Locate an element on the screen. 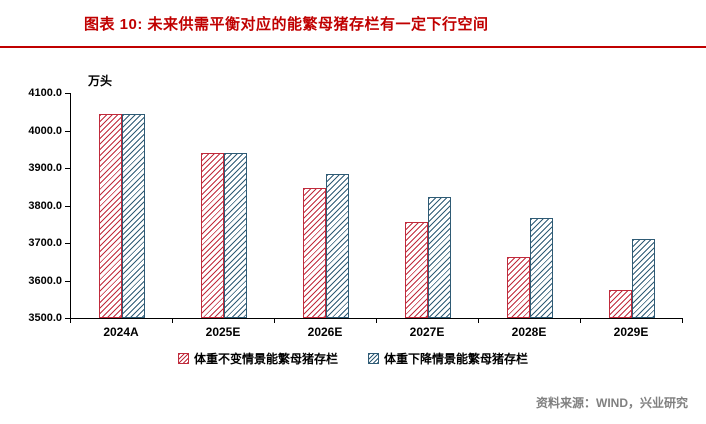 This screenshot has width=706, height=424. bar-2024A-series1 is located at coordinates (110, 216).